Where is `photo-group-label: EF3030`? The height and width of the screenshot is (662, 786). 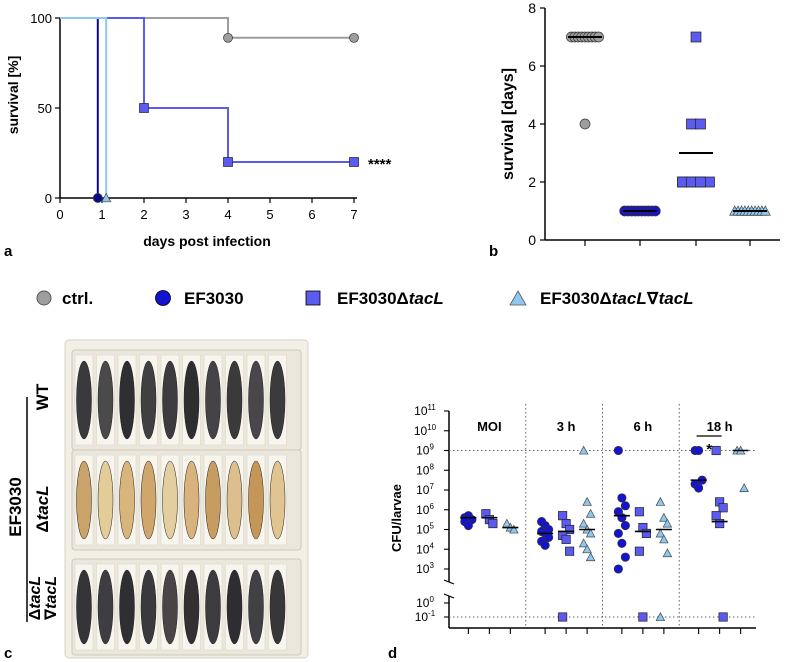 photo-group-label: EF3030 is located at coordinates (15, 507).